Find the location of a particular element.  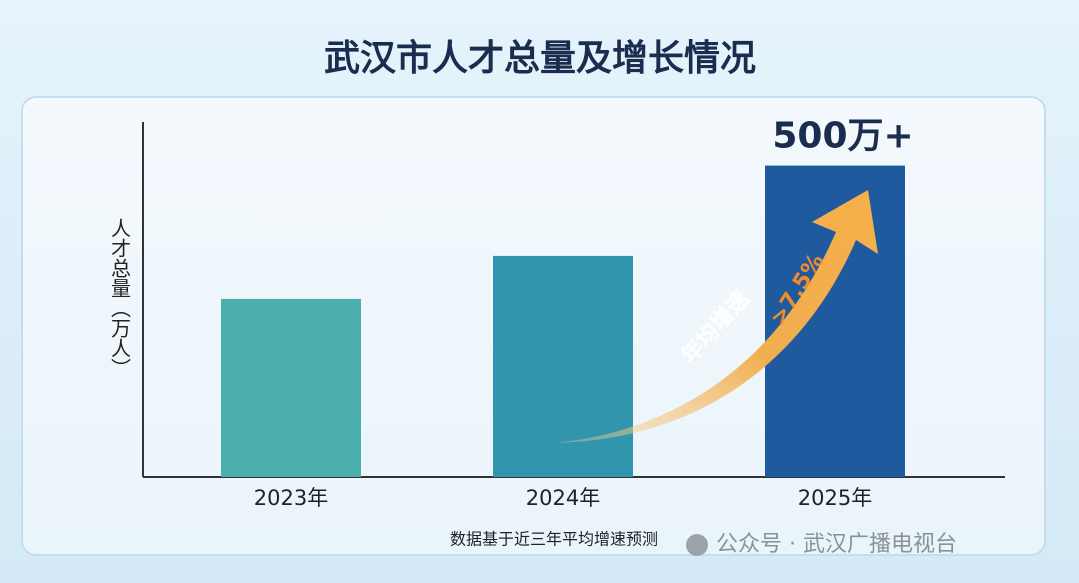

watermark: 公众号 · 武汉广播电视台 is located at coordinates (836, 544).